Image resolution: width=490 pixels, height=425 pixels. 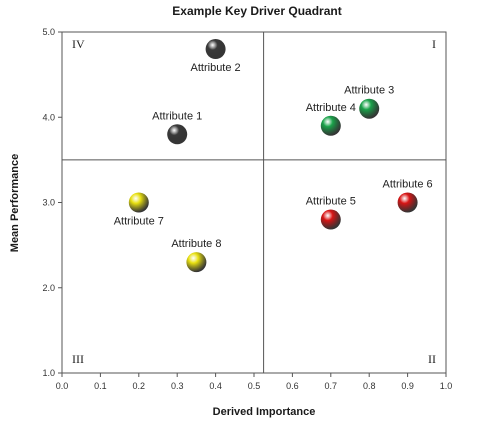 What do you see at coordinates (369, 91) in the screenshot?
I see `data-point-label-3: Attribute 3` at bounding box center [369, 91].